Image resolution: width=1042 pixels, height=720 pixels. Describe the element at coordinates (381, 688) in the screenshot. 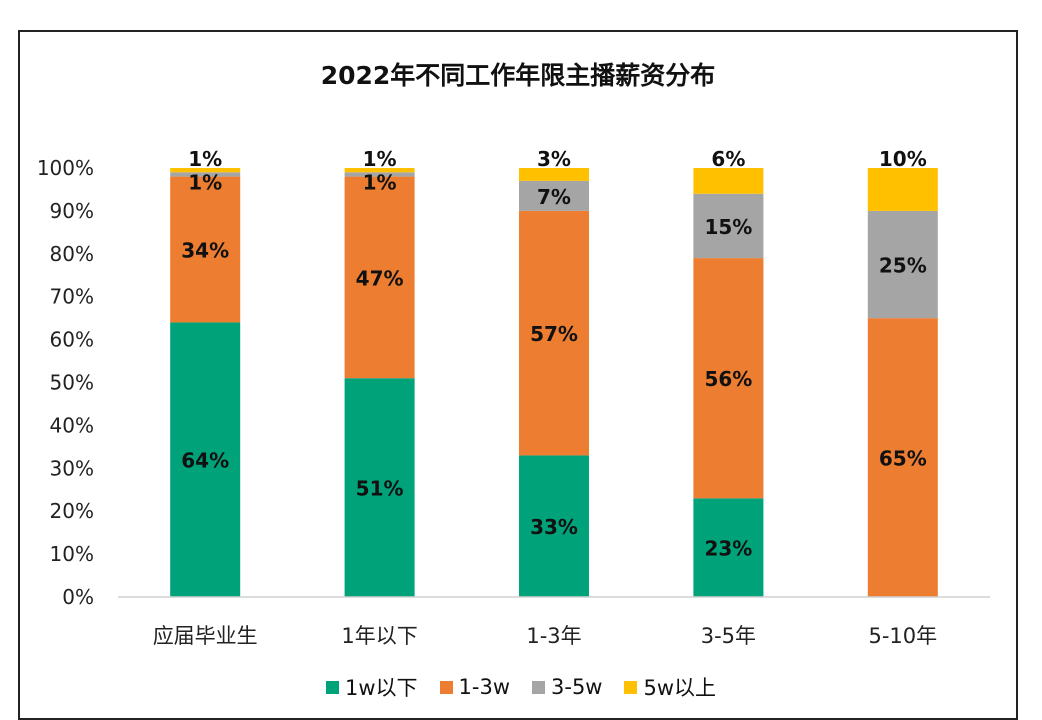

I see `legend-label: 1w以下` at that location.